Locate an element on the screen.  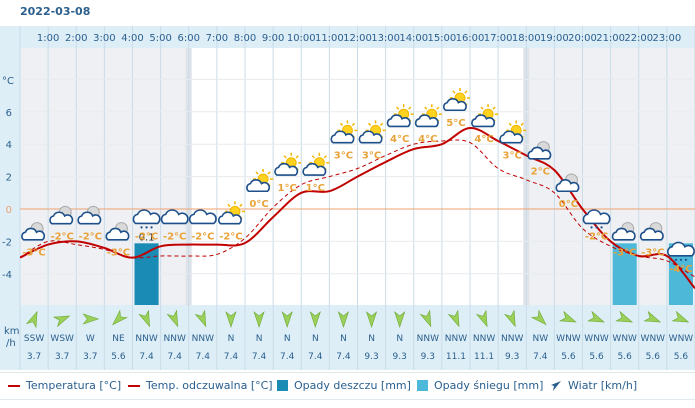
wind-speed: 11.1 is located at coordinates (456, 357).